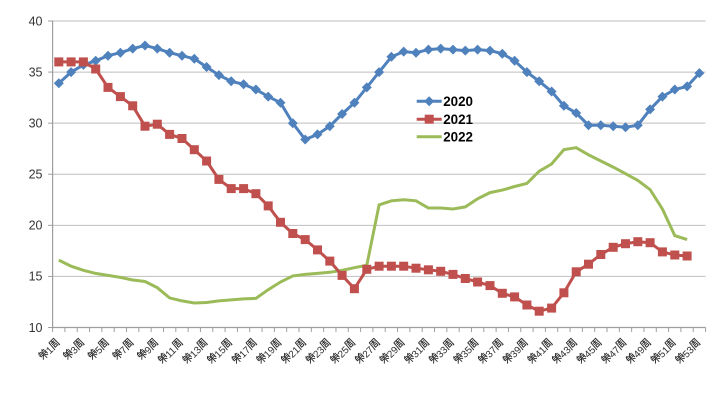  What do you see at coordinates (36, 72) in the screenshot?
I see `svg-text: 35` at bounding box center [36, 72].